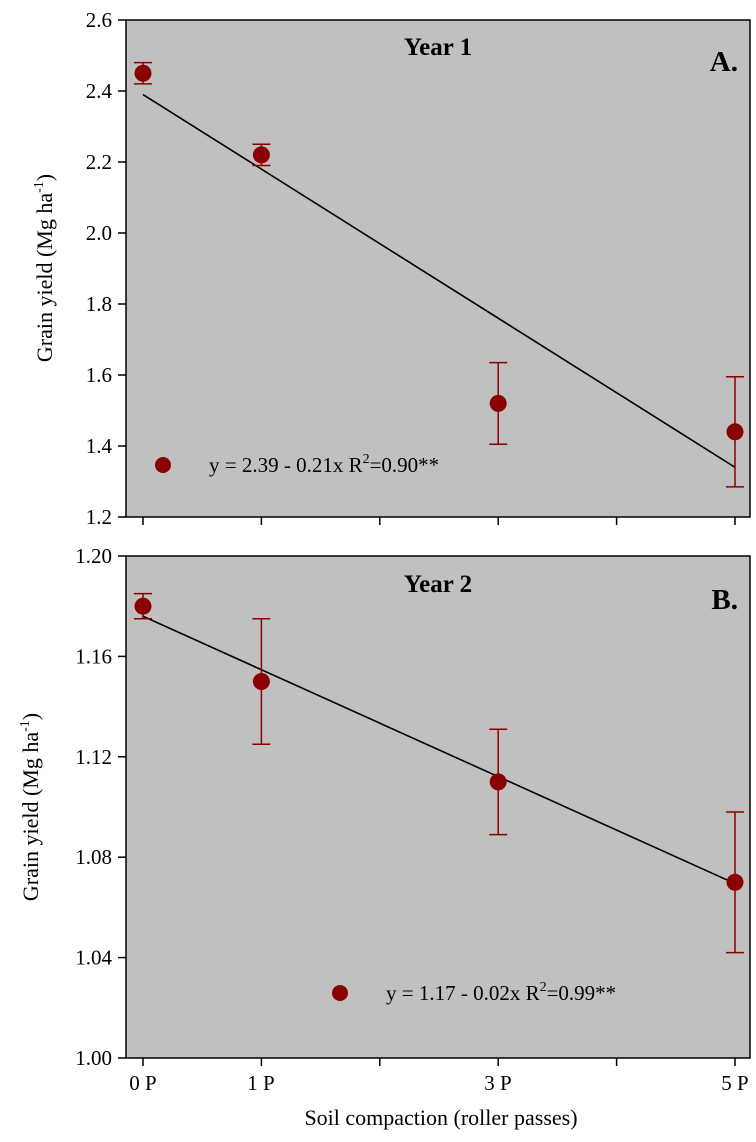 The image size is (756, 1142). I want to click on legend-year-2: y = 1.17 - 0.02x R2=0.99**, so click(474, 992).